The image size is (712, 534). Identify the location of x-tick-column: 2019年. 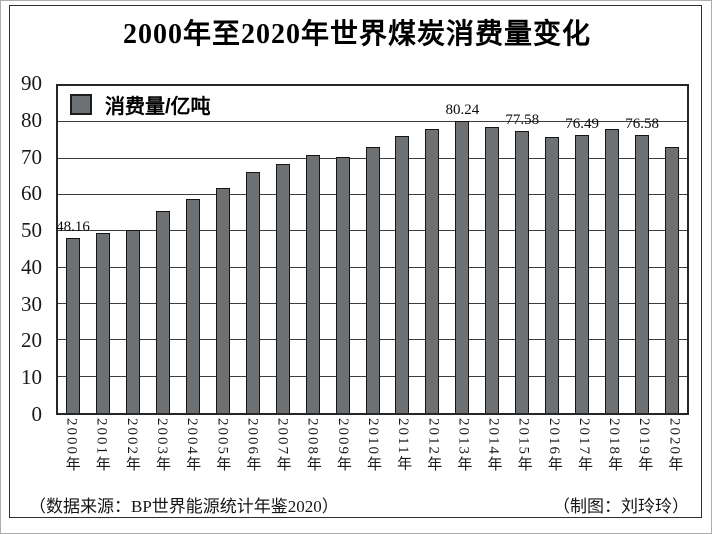
(644, 445).